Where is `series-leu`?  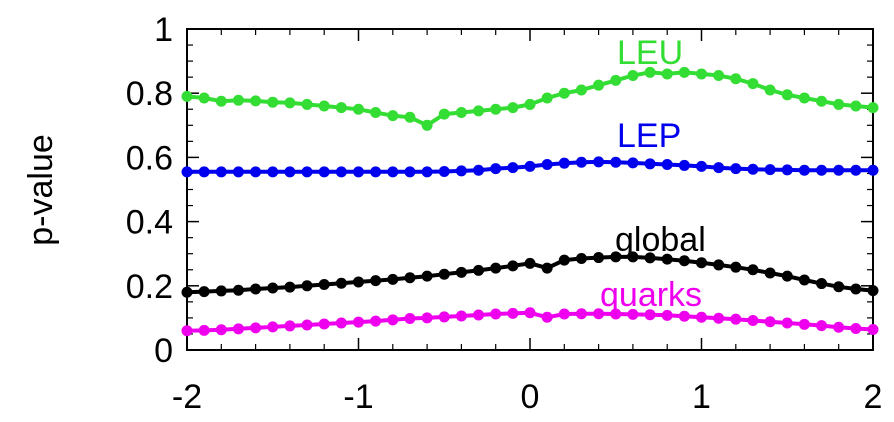
series-leu is located at coordinates (530, 98).